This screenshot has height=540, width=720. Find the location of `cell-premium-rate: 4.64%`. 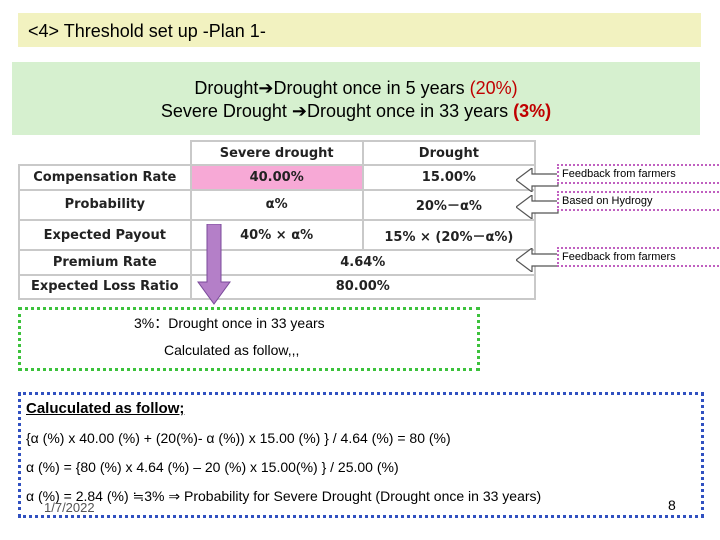

cell-premium-rate: 4.64% is located at coordinates (363, 262).